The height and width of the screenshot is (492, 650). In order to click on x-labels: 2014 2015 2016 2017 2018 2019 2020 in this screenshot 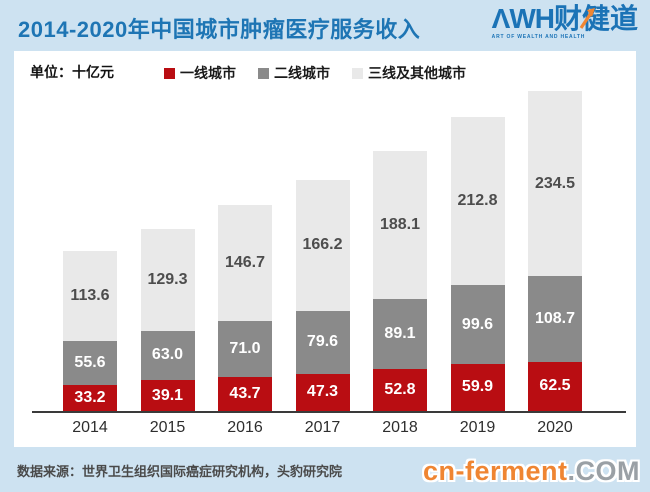, I will do `click(322, 428)`.